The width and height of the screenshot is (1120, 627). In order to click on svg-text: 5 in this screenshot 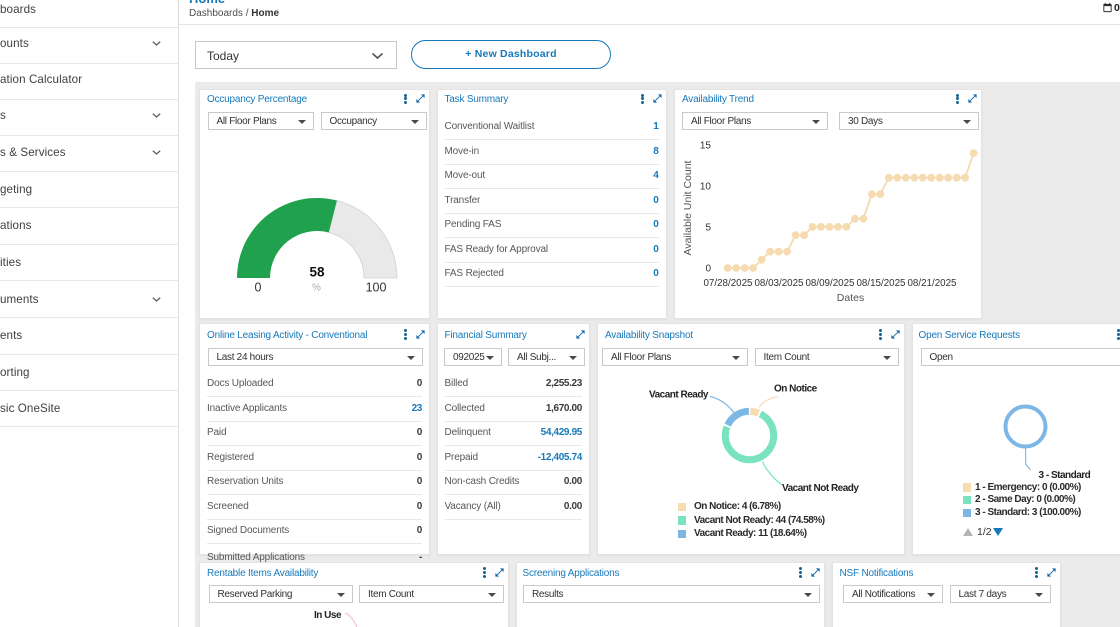, I will do `click(708, 228)`.